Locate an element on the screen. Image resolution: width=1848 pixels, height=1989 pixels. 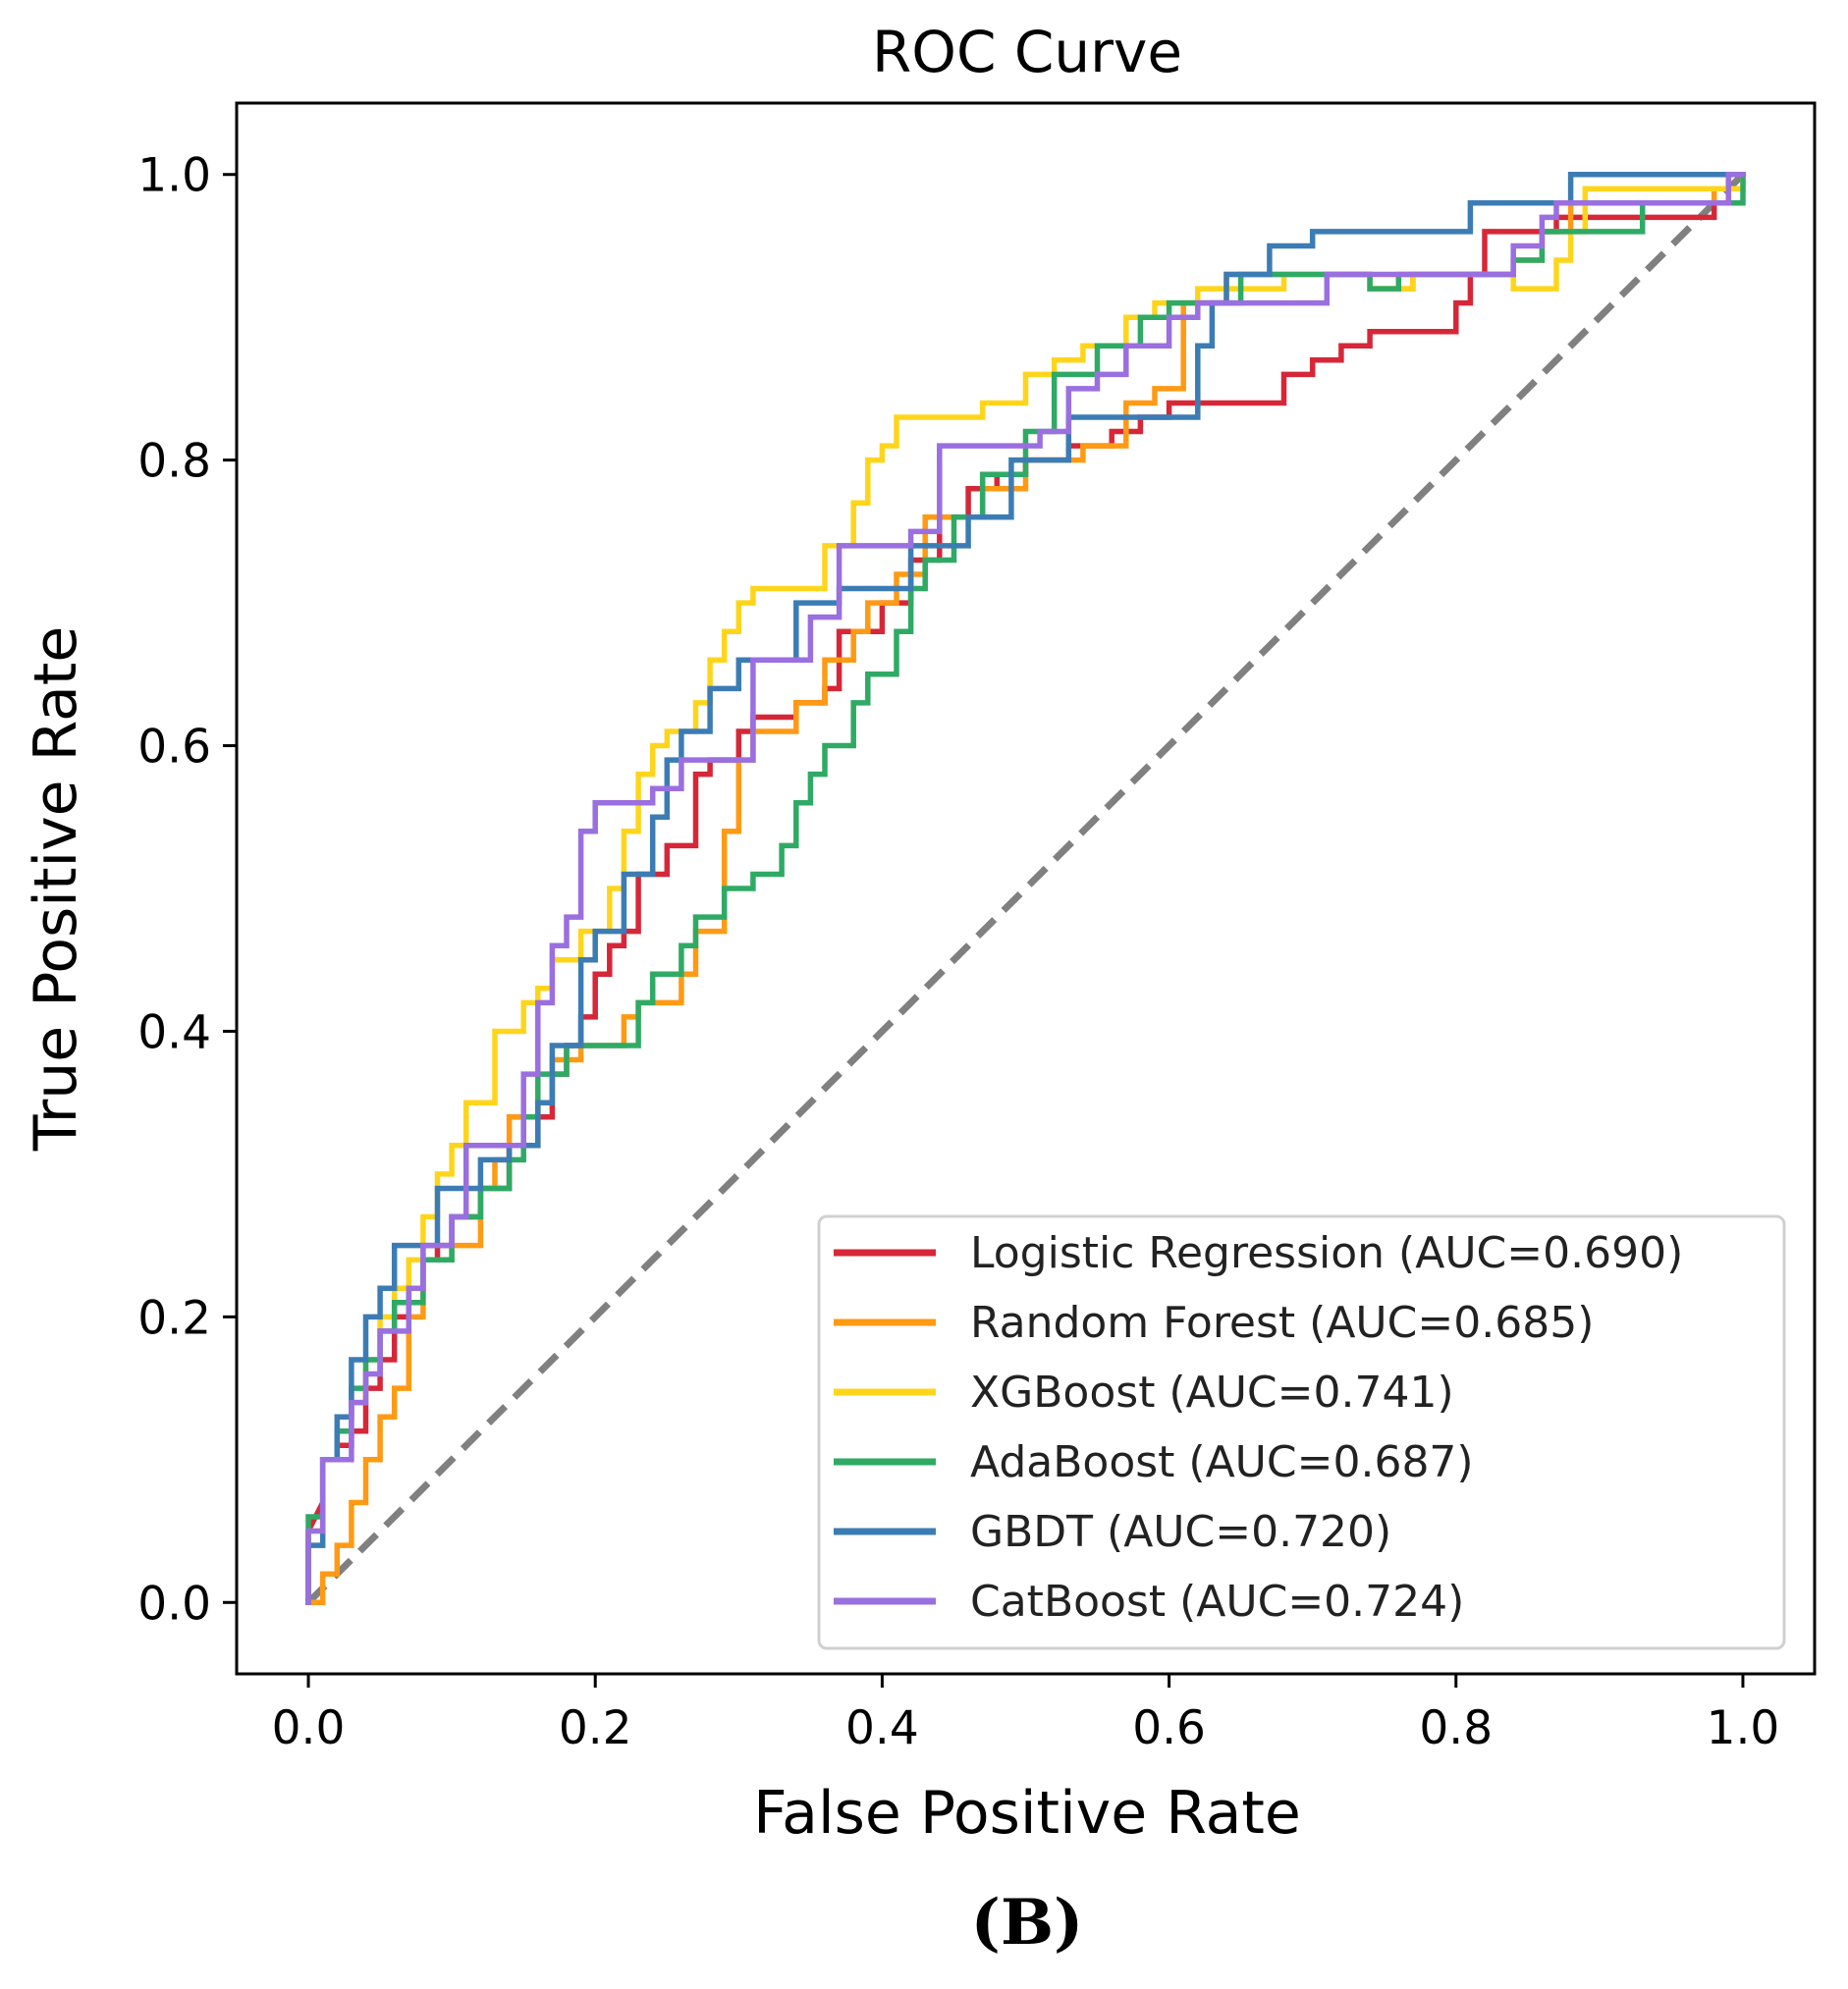
legend-label: Random Forest (AUC=0.685) is located at coordinates (1282, 1323).